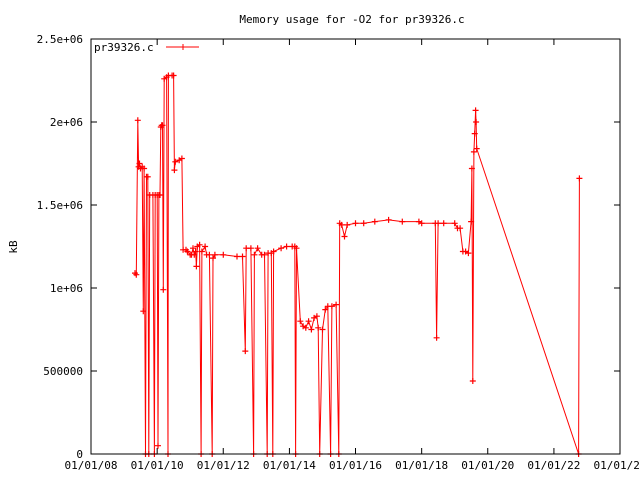  Describe the element at coordinates (421, 465) in the screenshot. I see `x-tick-label: 01/01/18` at that location.